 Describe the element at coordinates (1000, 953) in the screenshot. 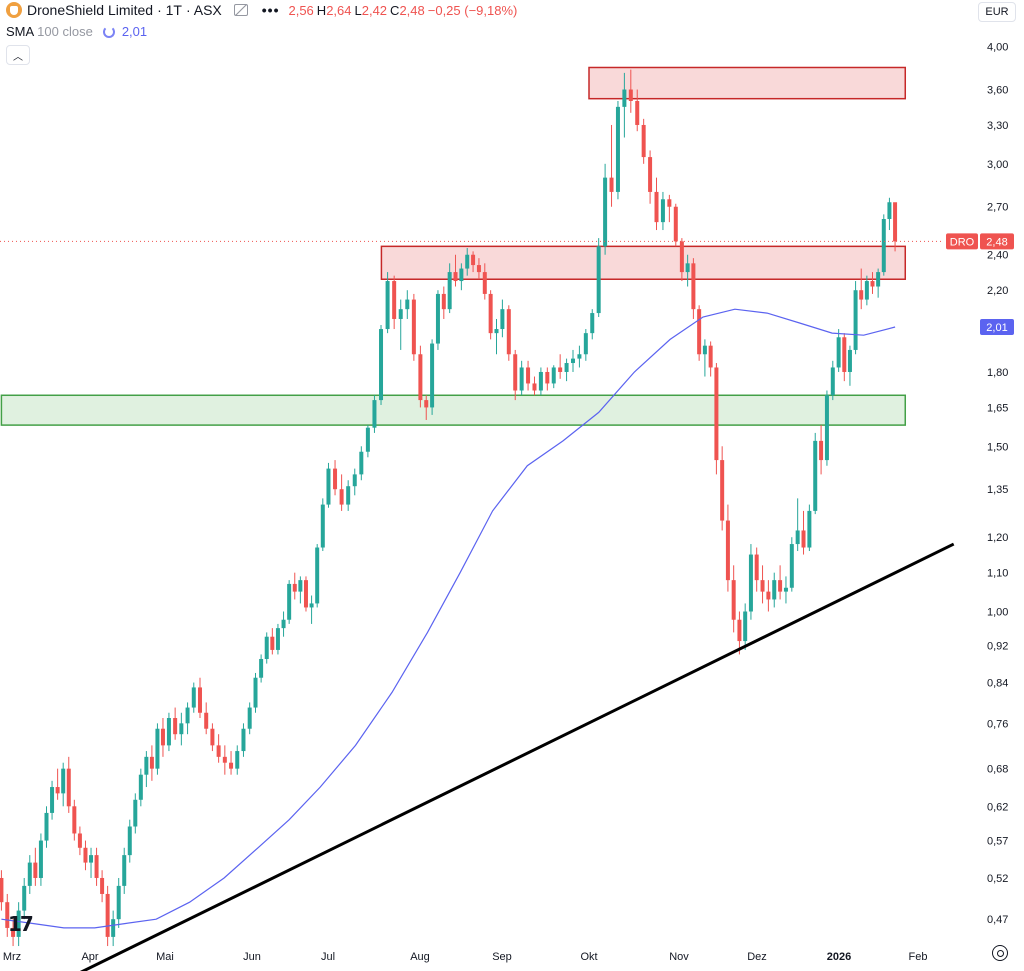

I see `gear-icon` at that location.